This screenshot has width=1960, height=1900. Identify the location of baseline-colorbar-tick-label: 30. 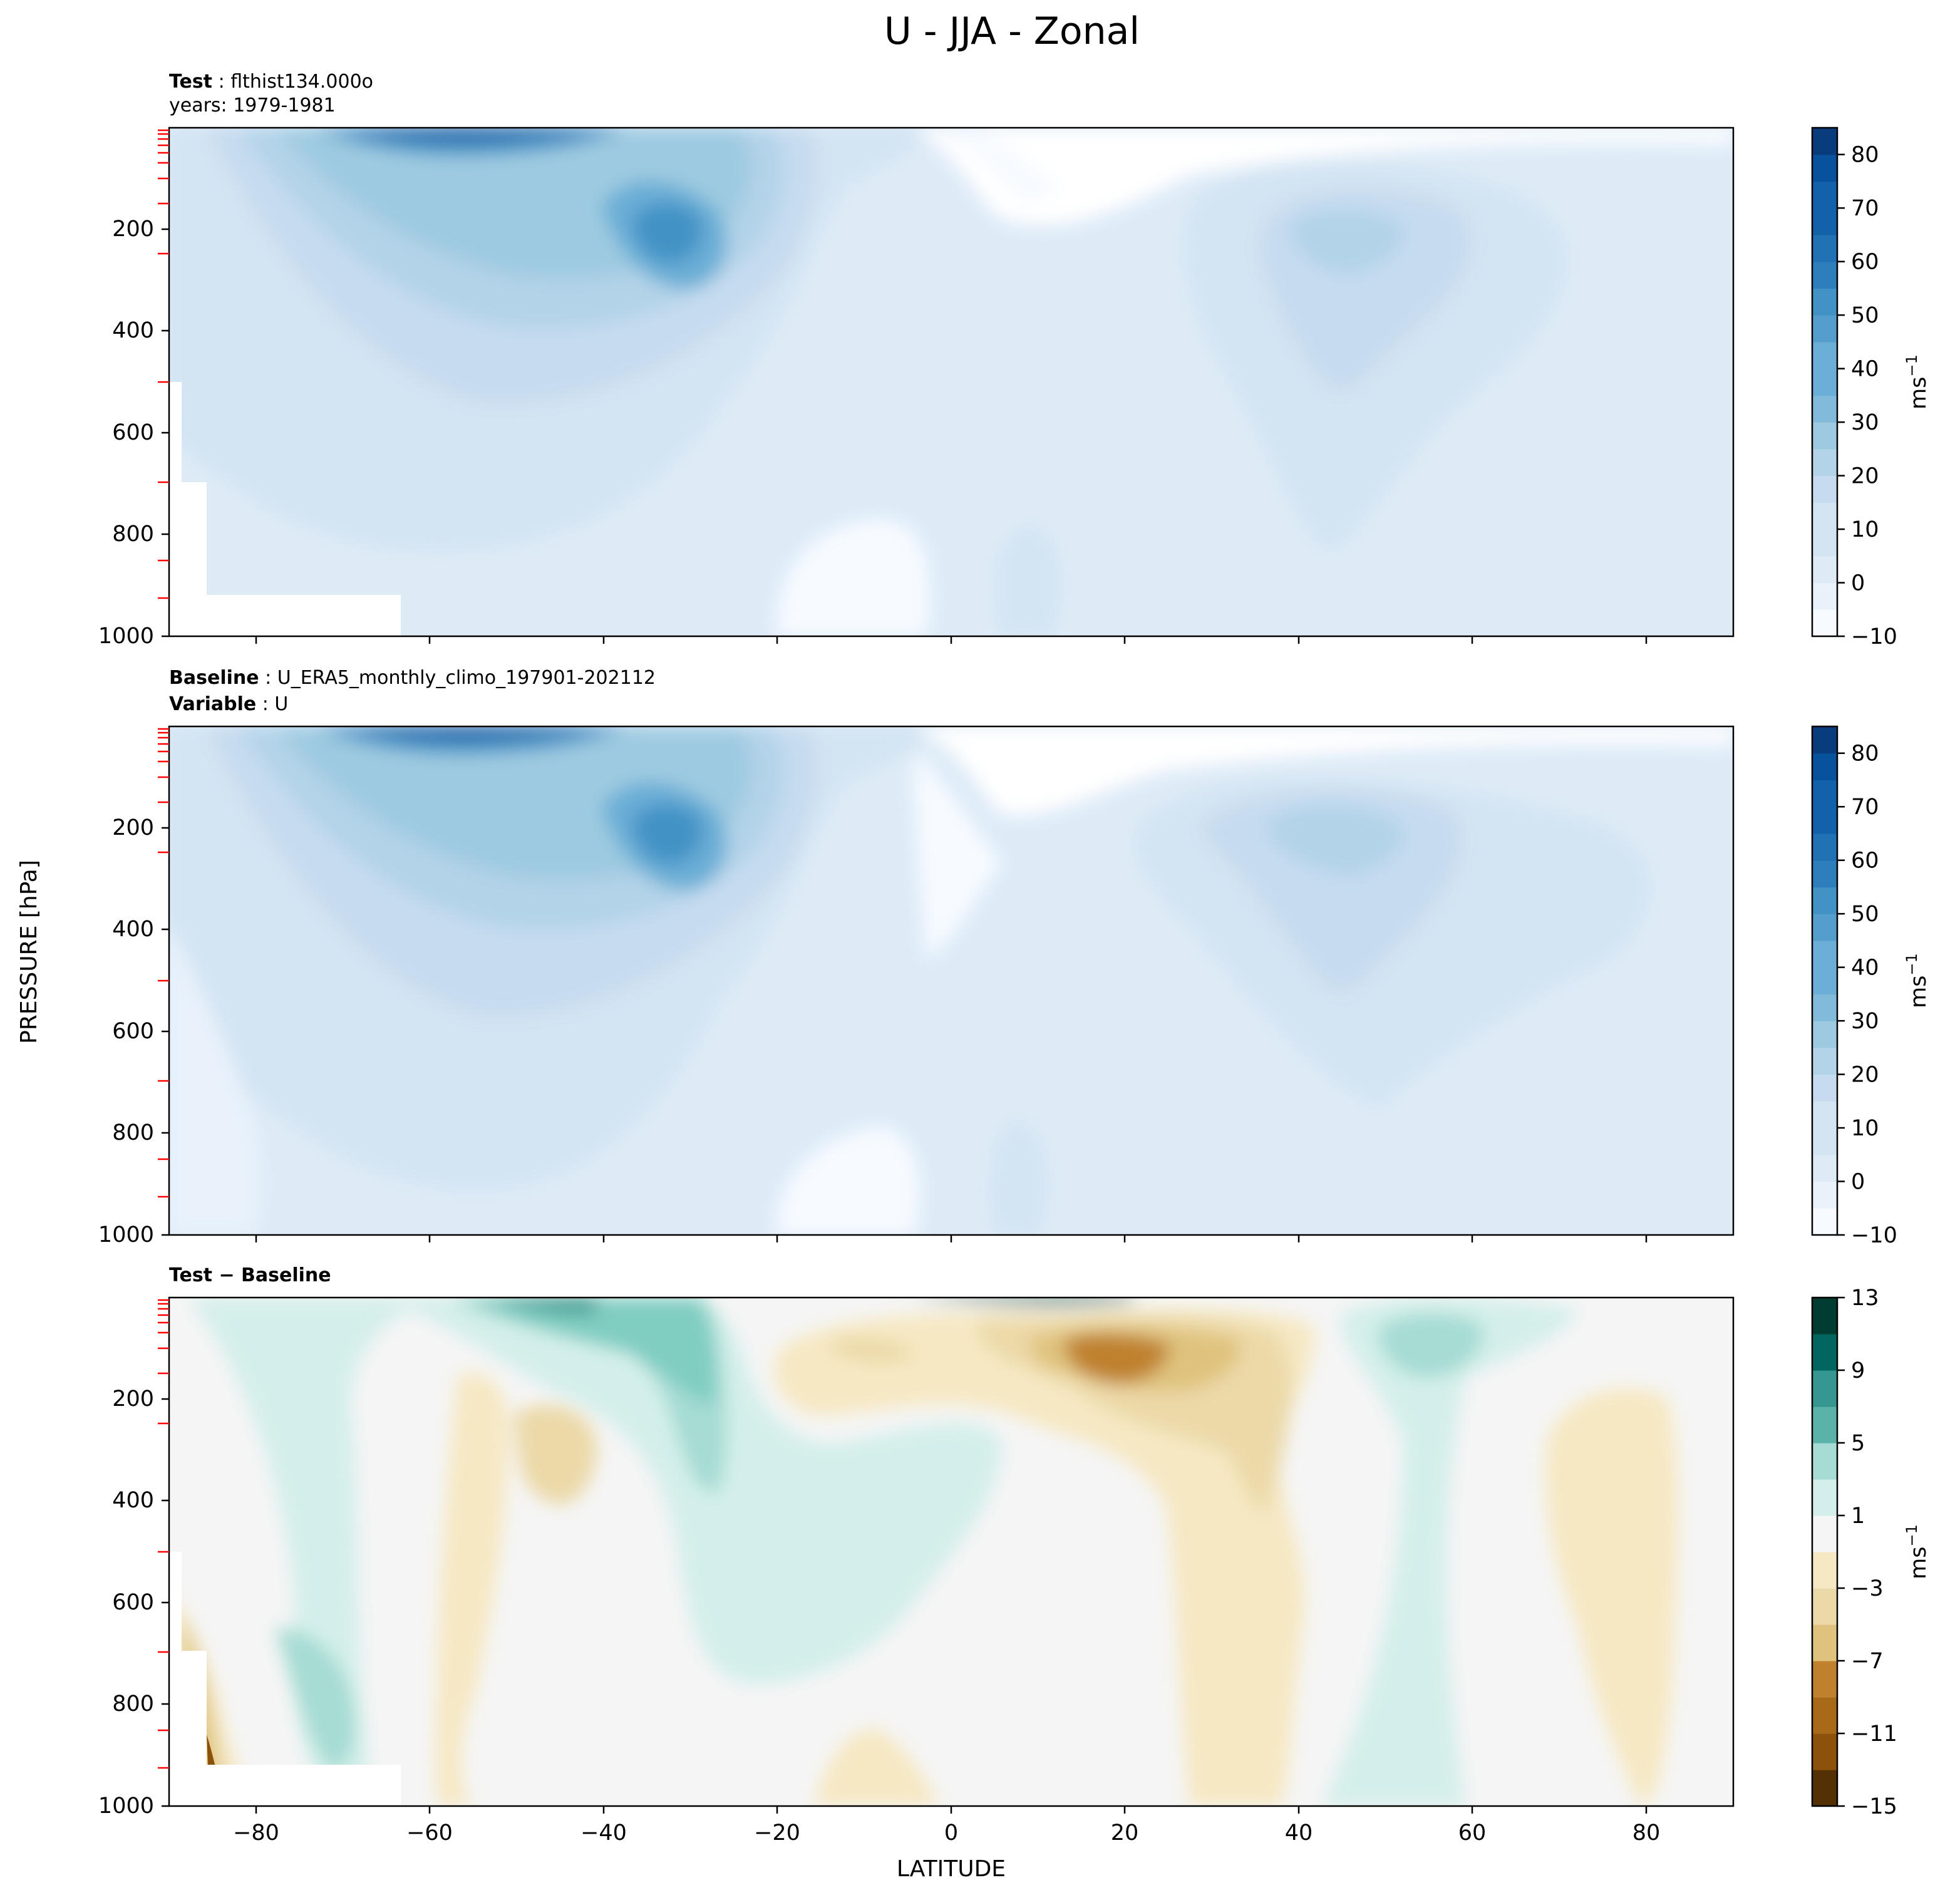
(1865, 1022).